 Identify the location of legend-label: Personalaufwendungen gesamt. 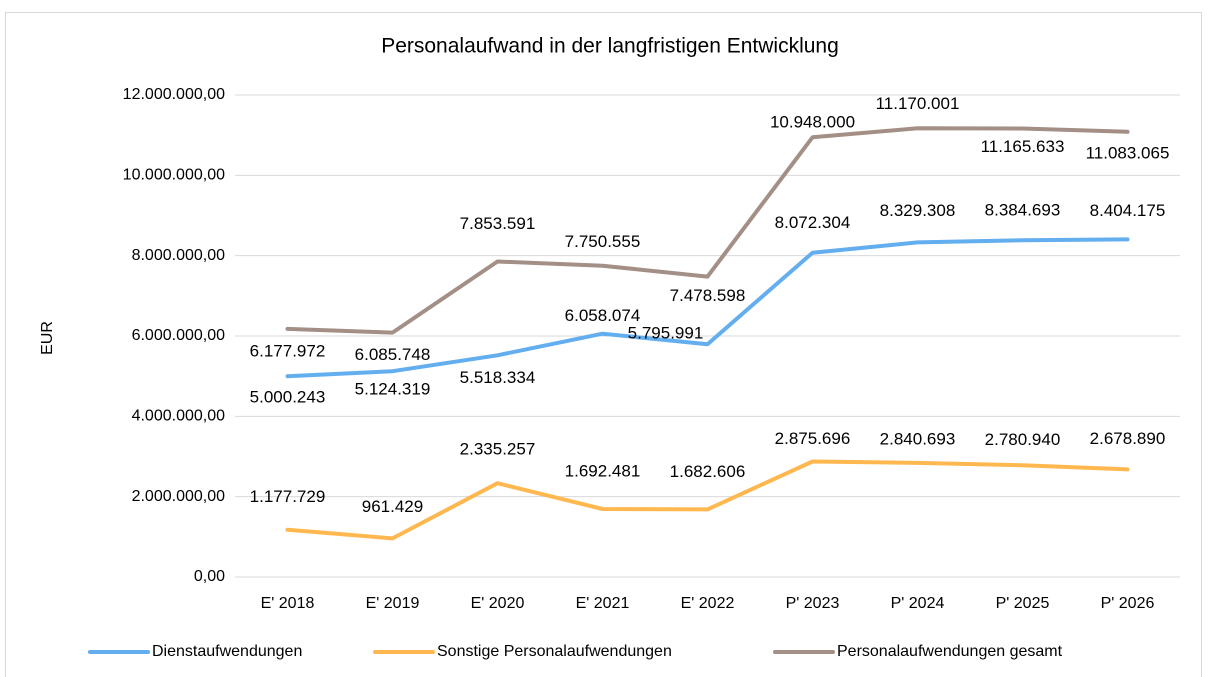
(950, 651).